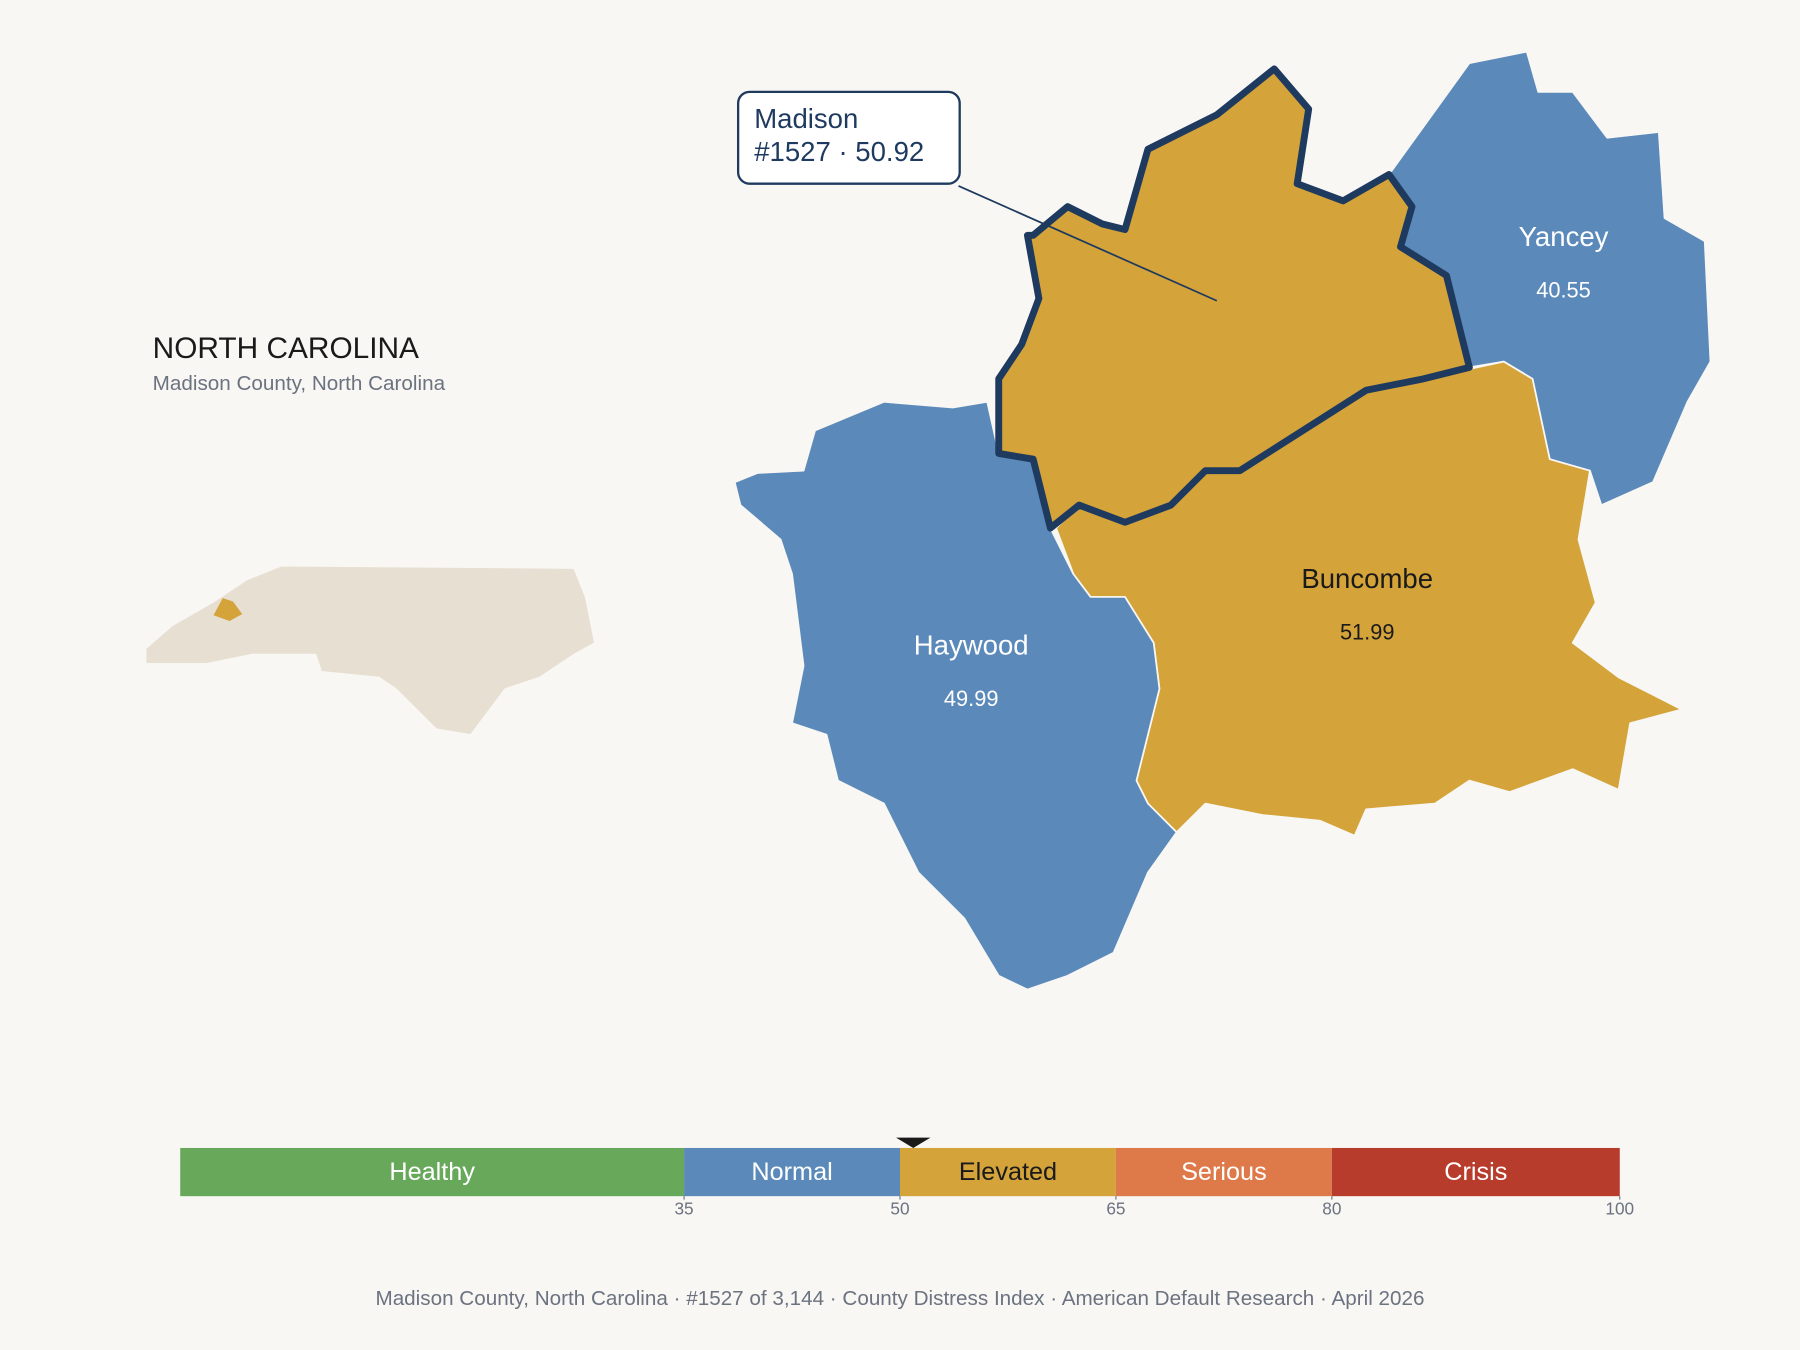 This screenshot has width=1800, height=1350. I want to click on scale-tick-label: 100, so click(1619, 1208).